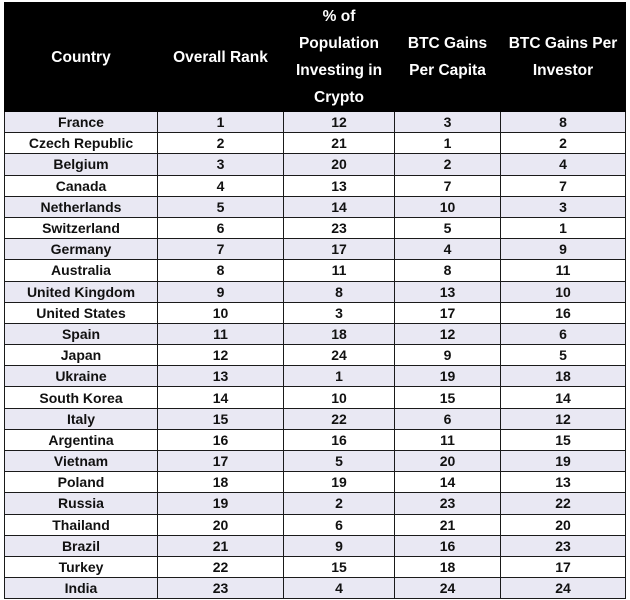 This screenshot has height=600, width=630. What do you see at coordinates (315, 228) in the screenshot?
I see `table-row: Switzerland 6 23 5 1` at bounding box center [315, 228].